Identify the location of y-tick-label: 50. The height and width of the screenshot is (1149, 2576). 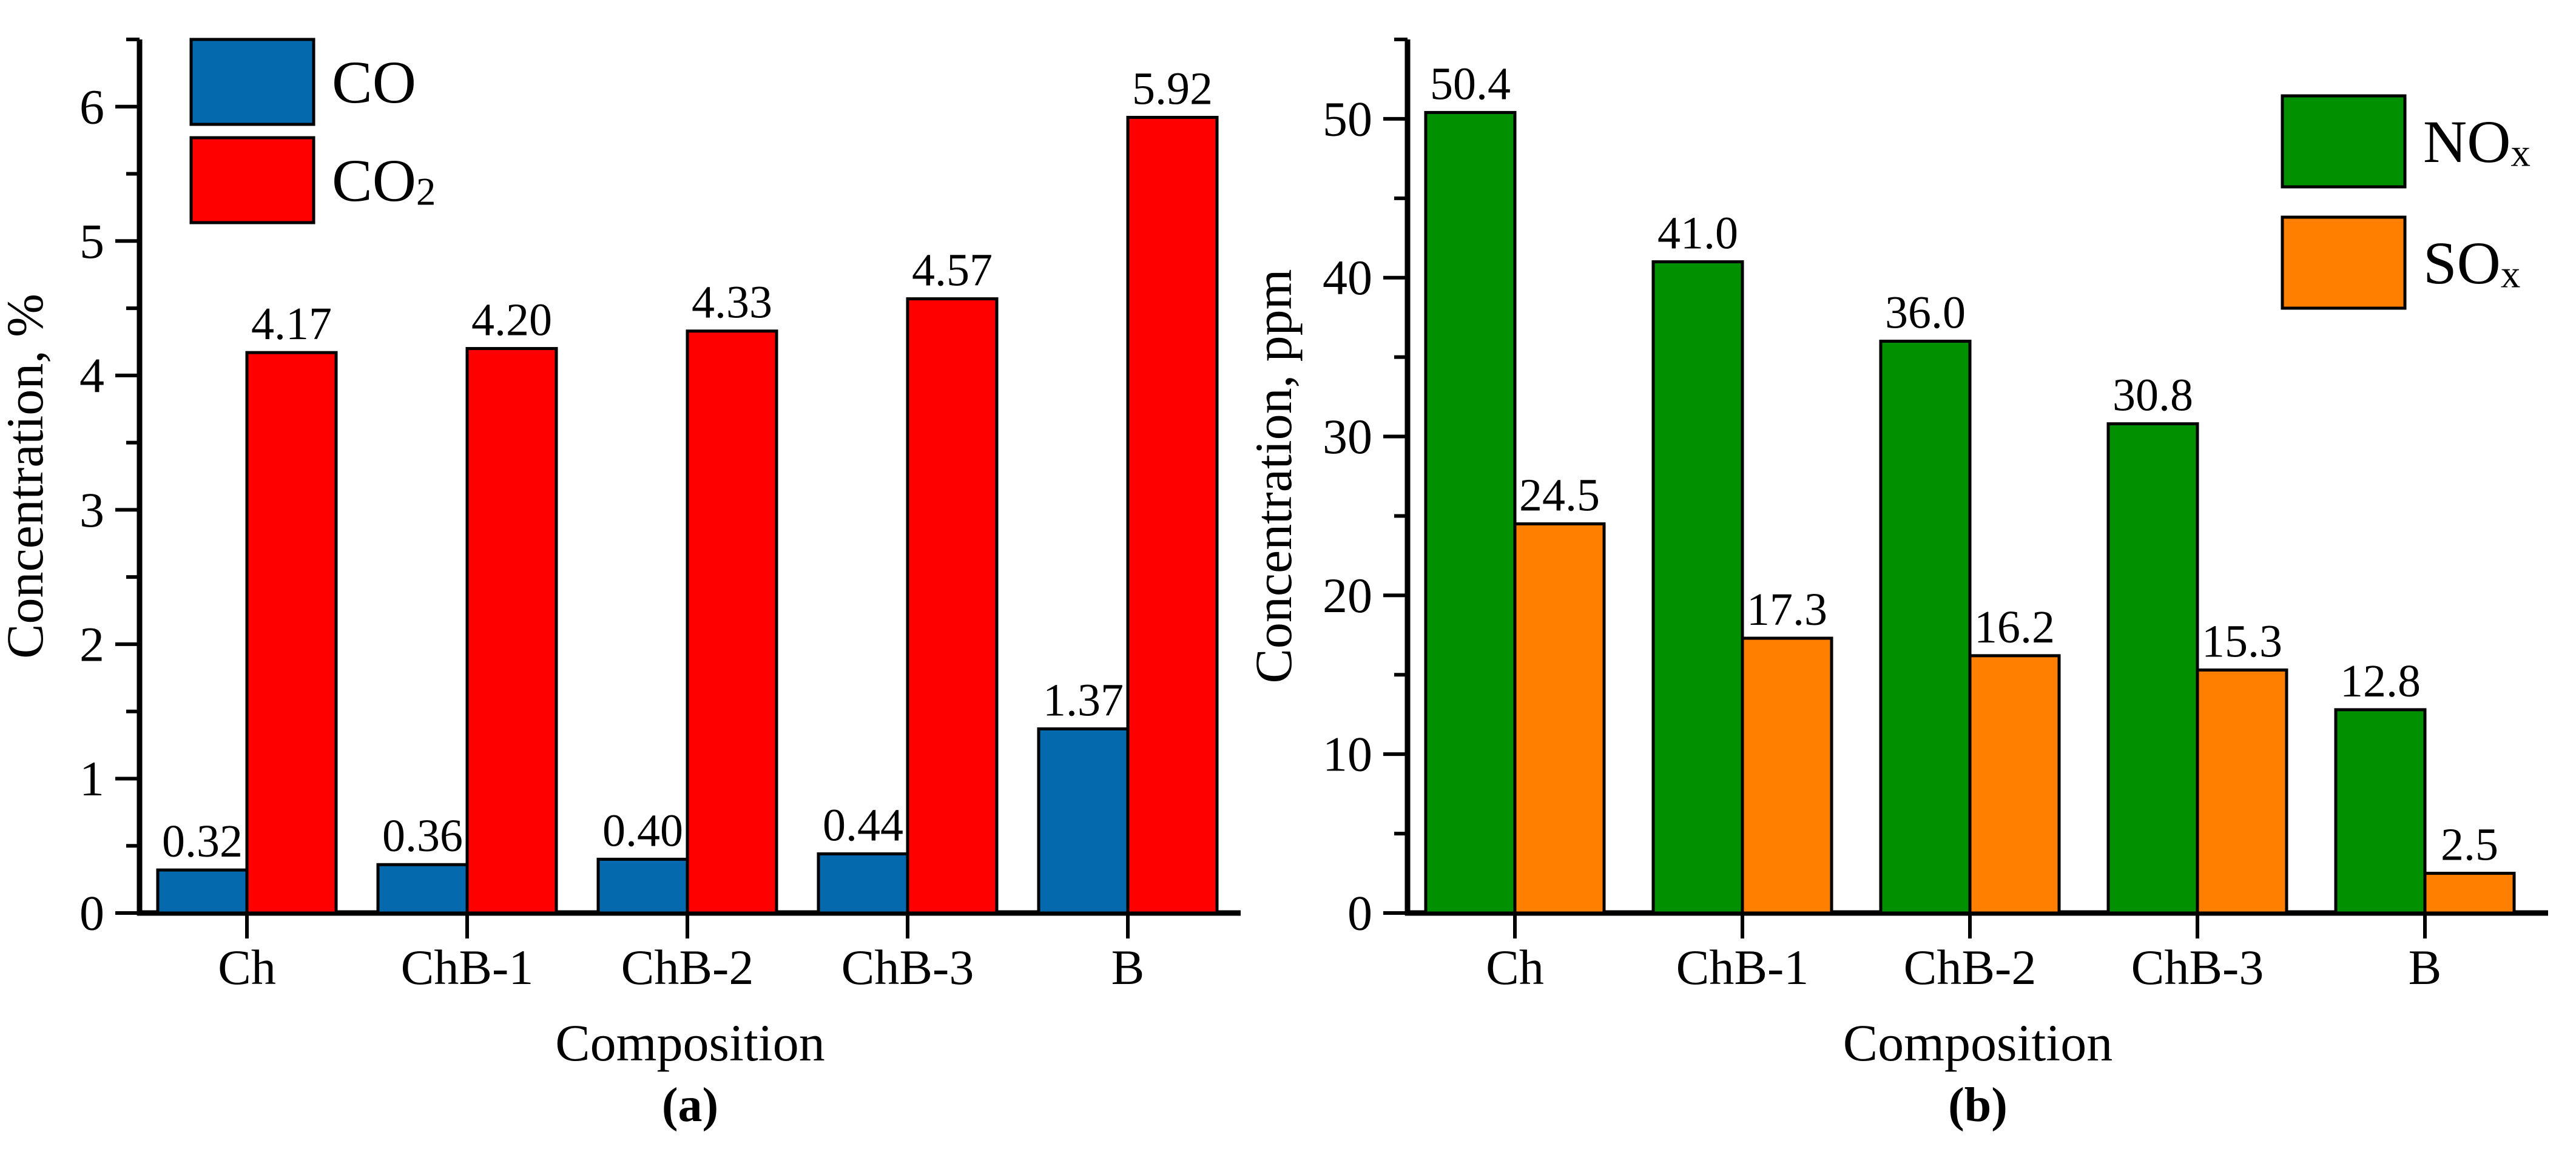
(1347, 119).